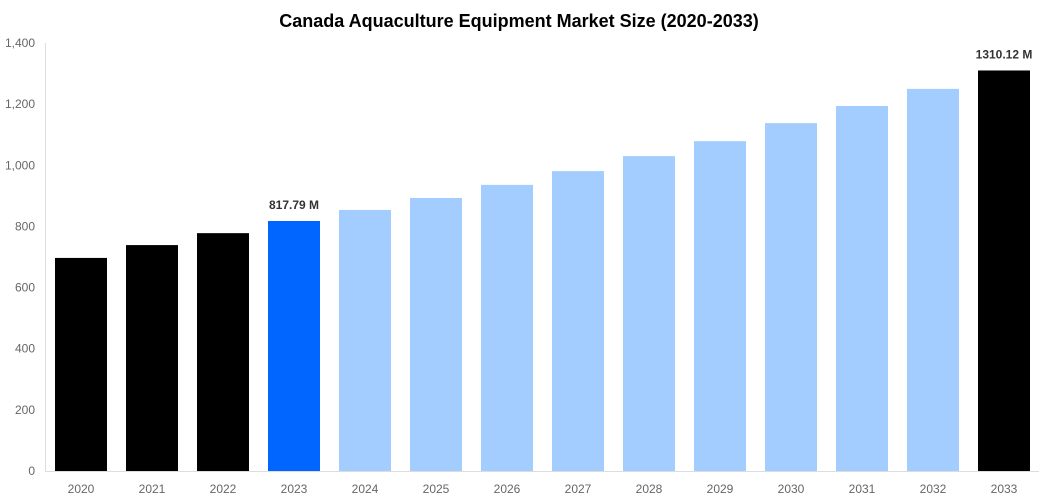  Describe the element at coordinates (720, 306) in the screenshot. I see `bar-2029` at that location.